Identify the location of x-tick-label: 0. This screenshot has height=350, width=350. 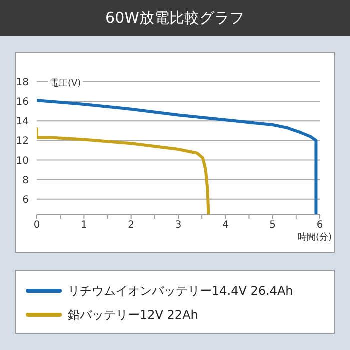
(37, 226).